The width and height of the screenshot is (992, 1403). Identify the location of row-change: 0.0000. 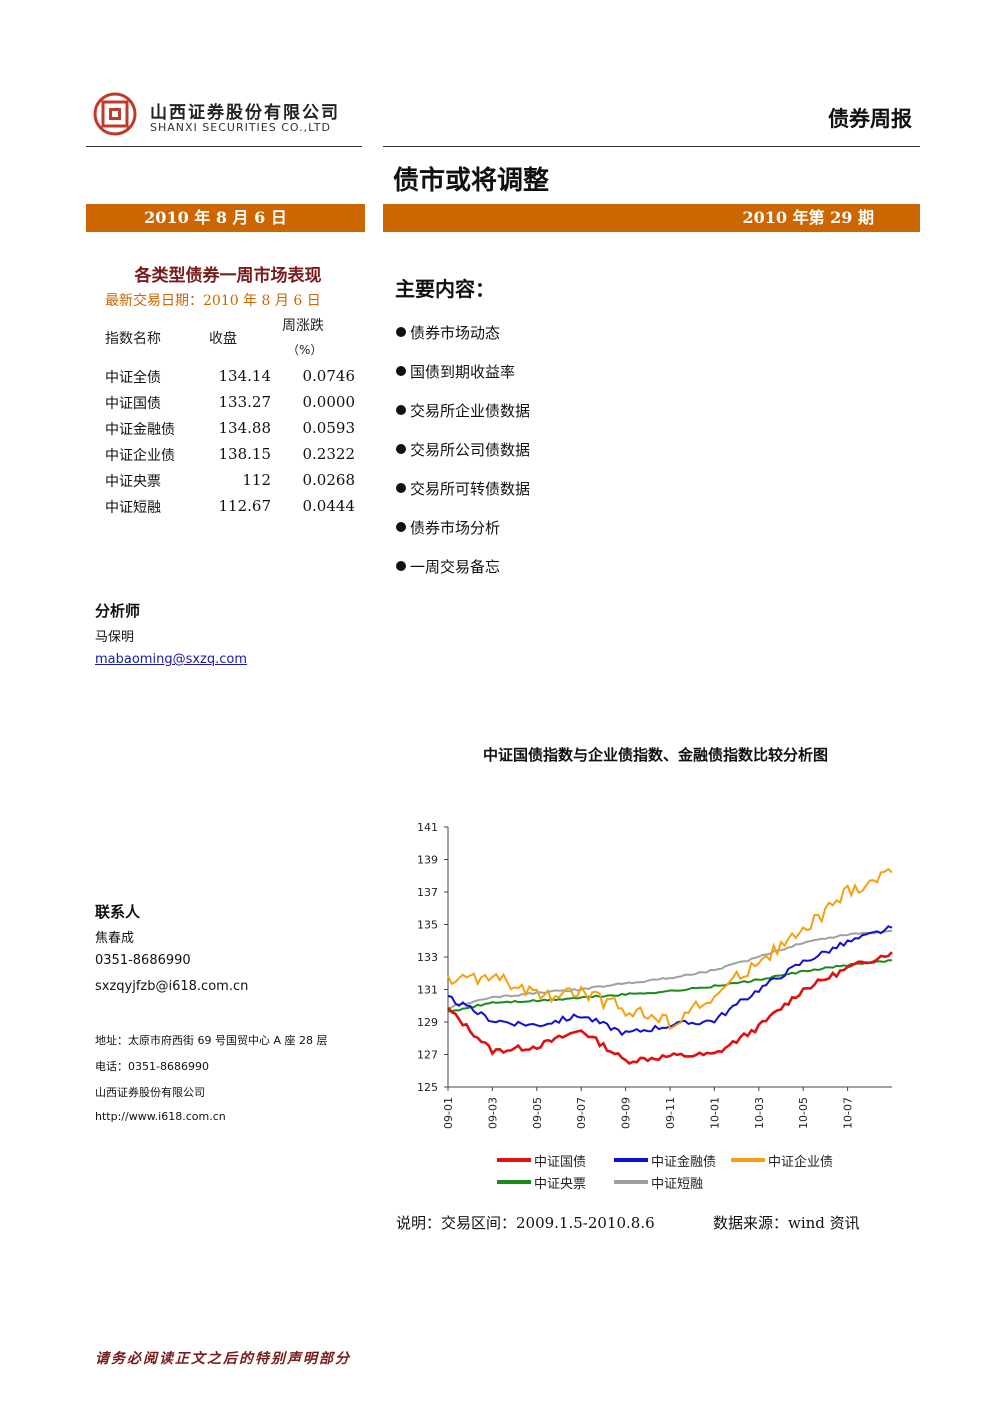
(329, 402).